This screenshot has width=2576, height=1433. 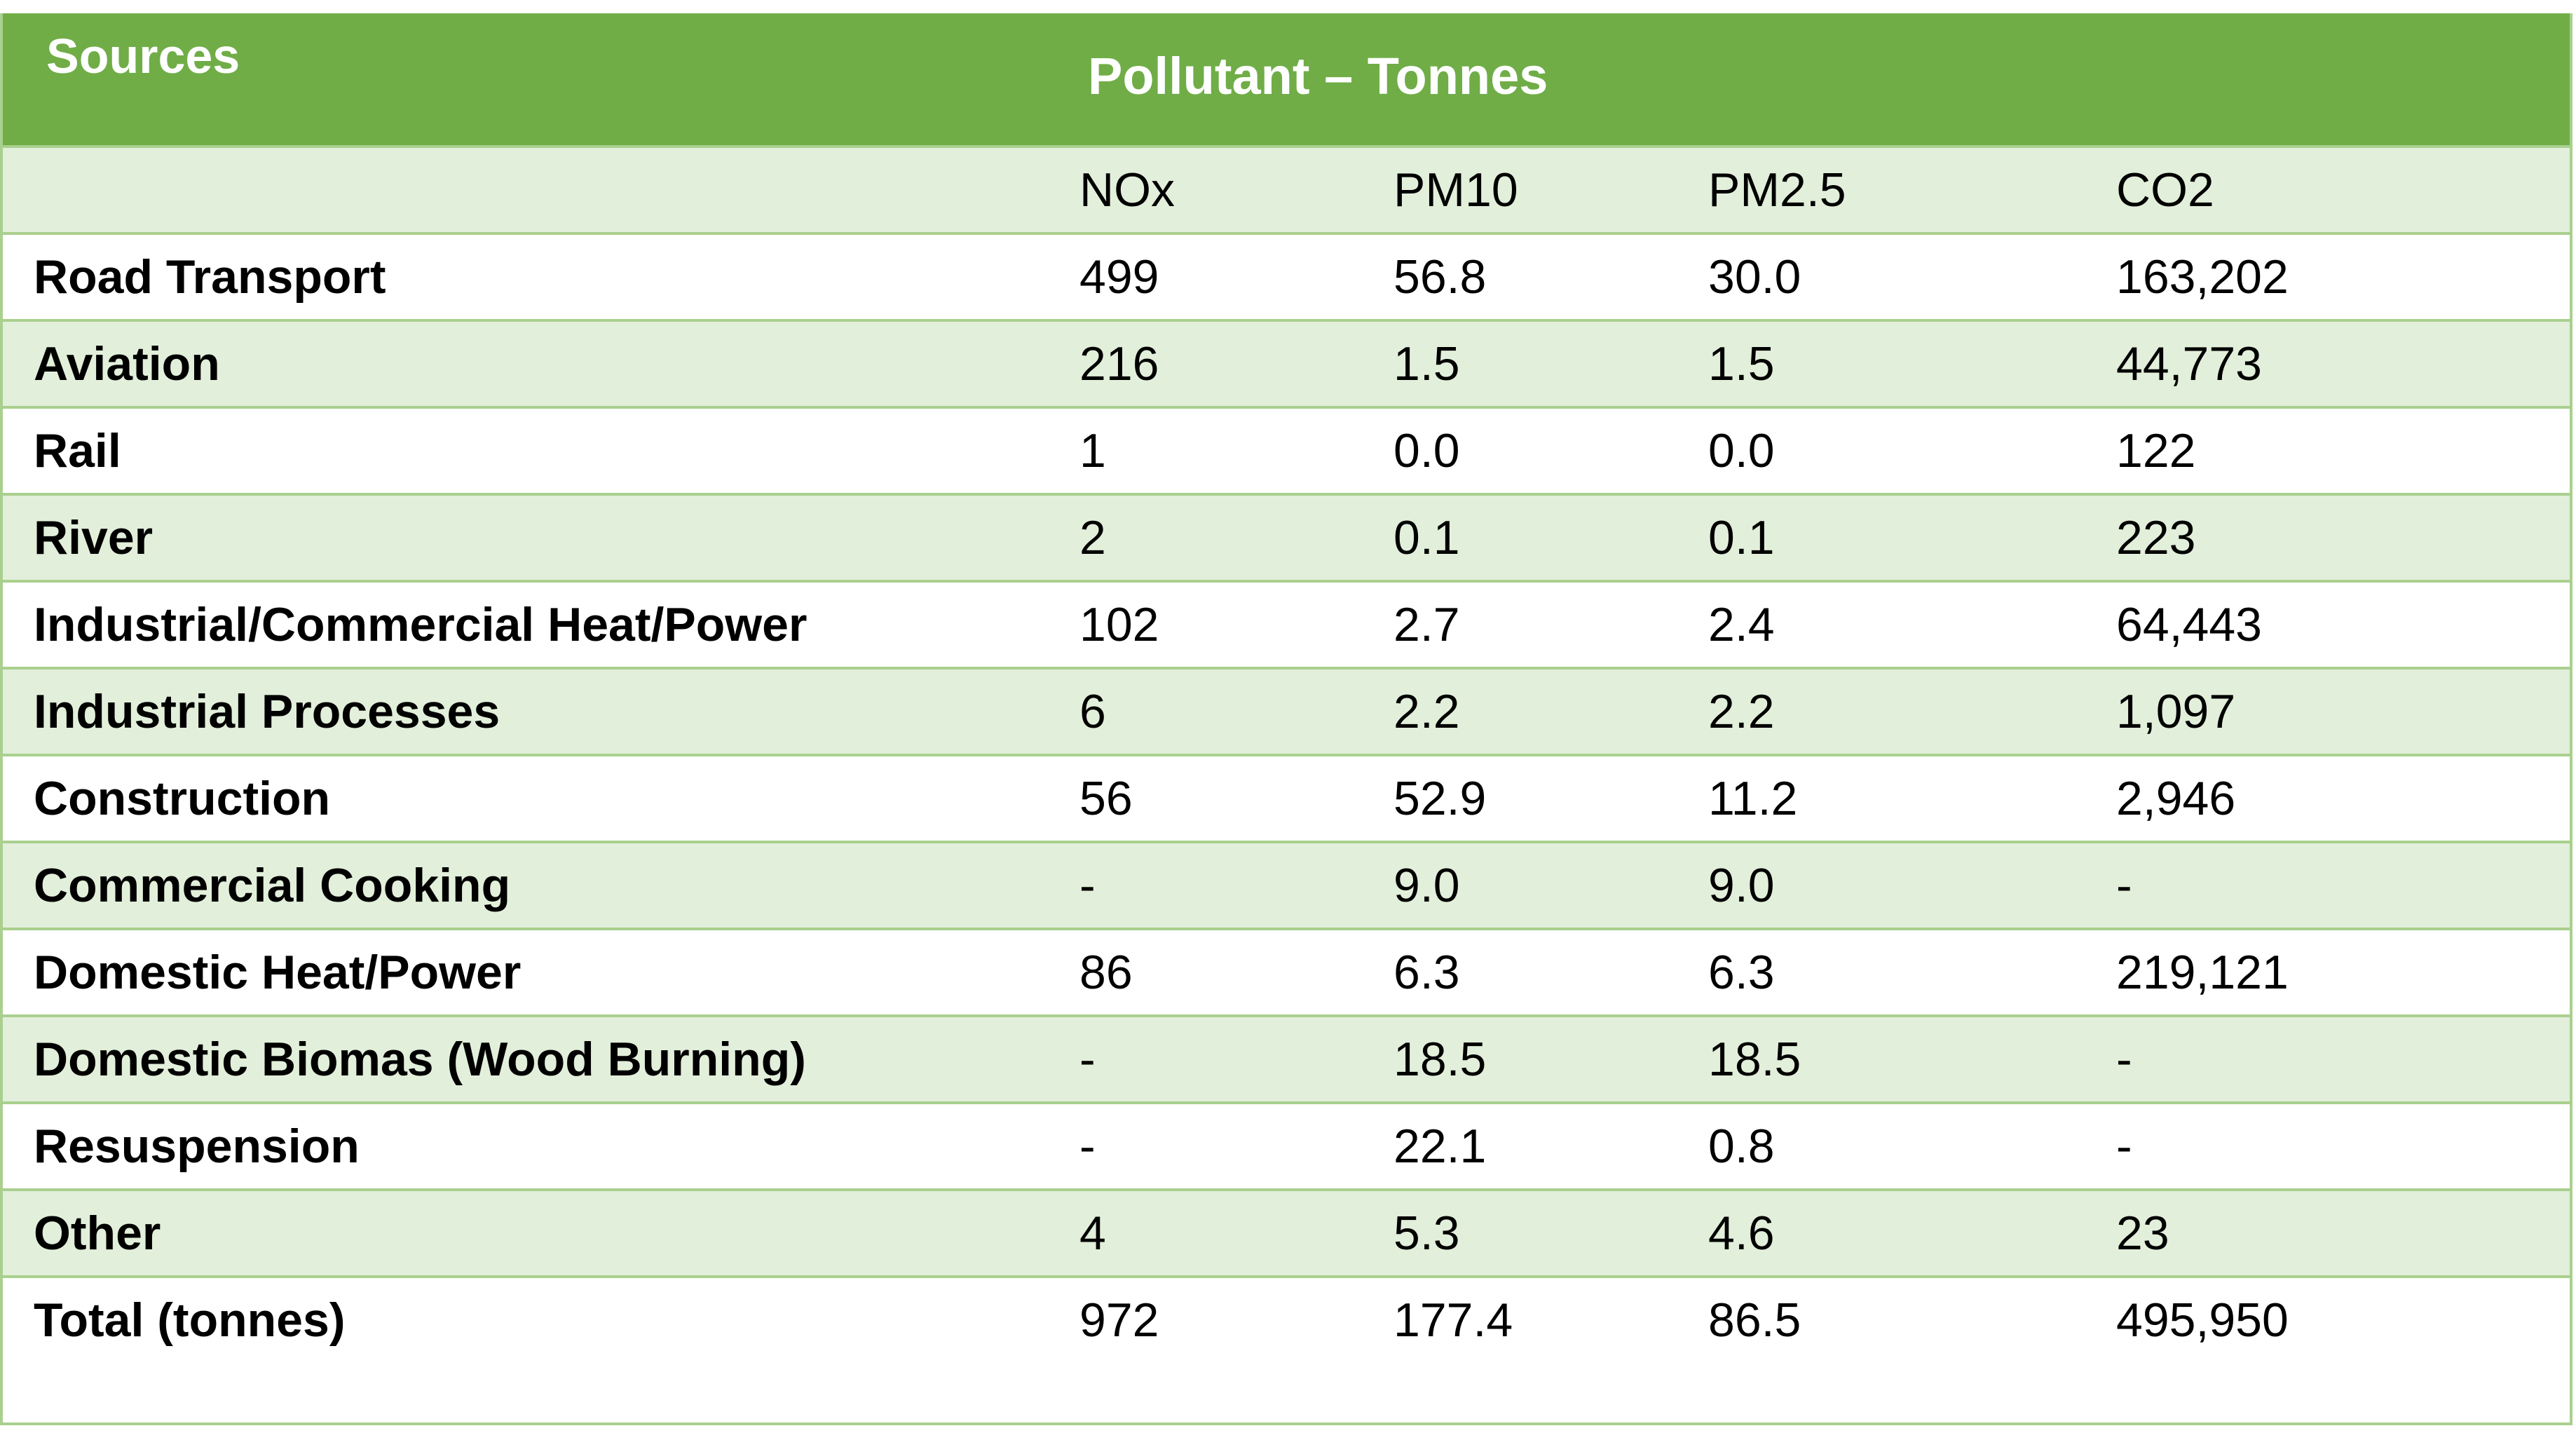 What do you see at coordinates (1318, 76) in the screenshot?
I see `pollutant-heading: Pollutant – Tonnes` at bounding box center [1318, 76].